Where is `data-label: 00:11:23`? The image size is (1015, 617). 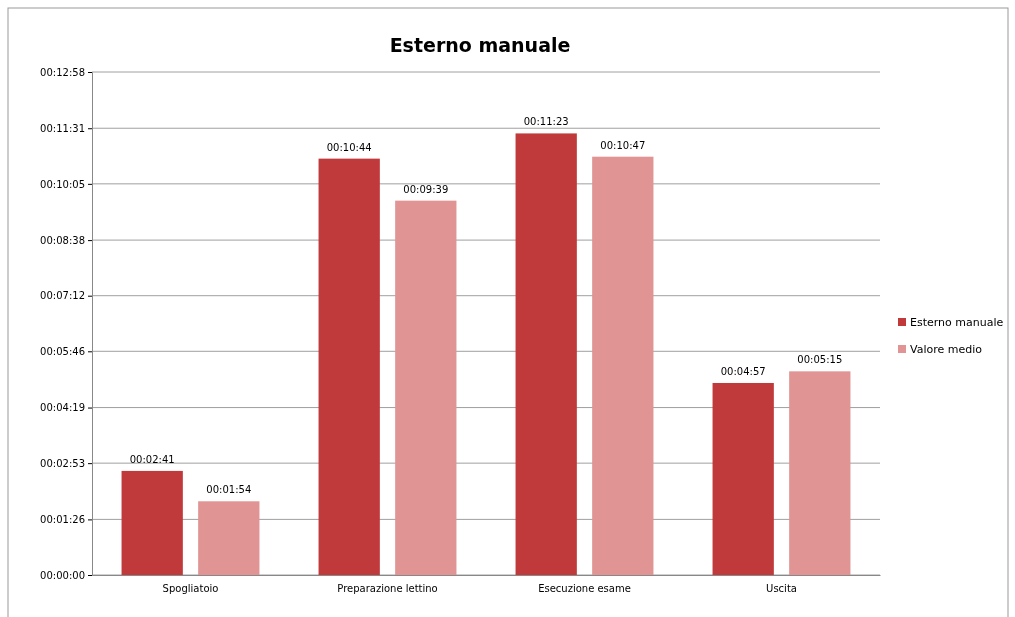 data-label: 00:11:23 is located at coordinates (546, 122).